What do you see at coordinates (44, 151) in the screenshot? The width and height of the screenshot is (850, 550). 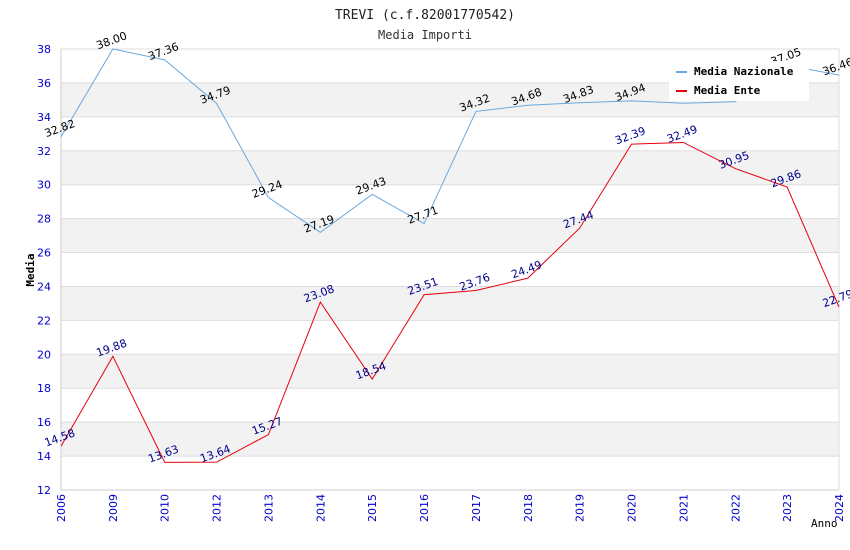 I see `y-tick-label: 32` at bounding box center [44, 151].